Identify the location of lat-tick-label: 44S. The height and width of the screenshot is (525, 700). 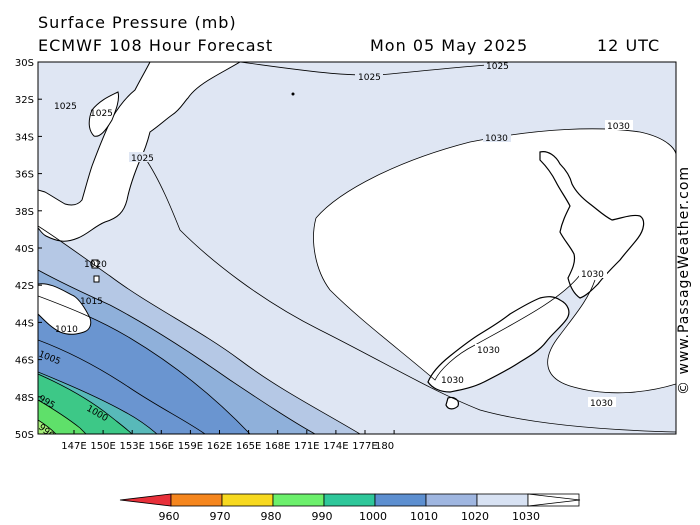
(24, 323).